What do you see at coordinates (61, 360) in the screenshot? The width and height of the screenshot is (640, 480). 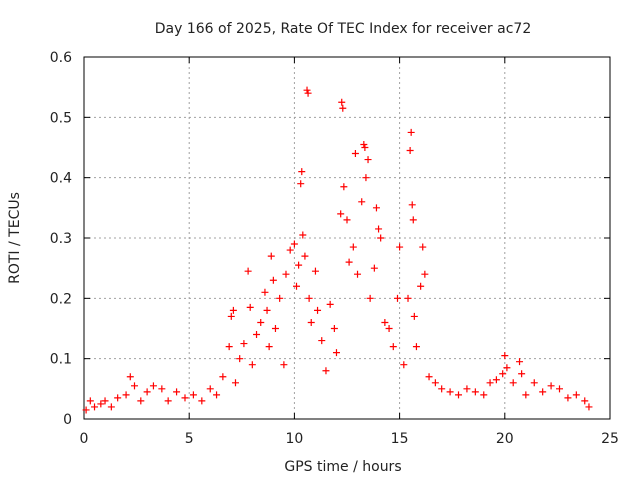 I see `y-tick-label: 0.1` at bounding box center [61, 360].